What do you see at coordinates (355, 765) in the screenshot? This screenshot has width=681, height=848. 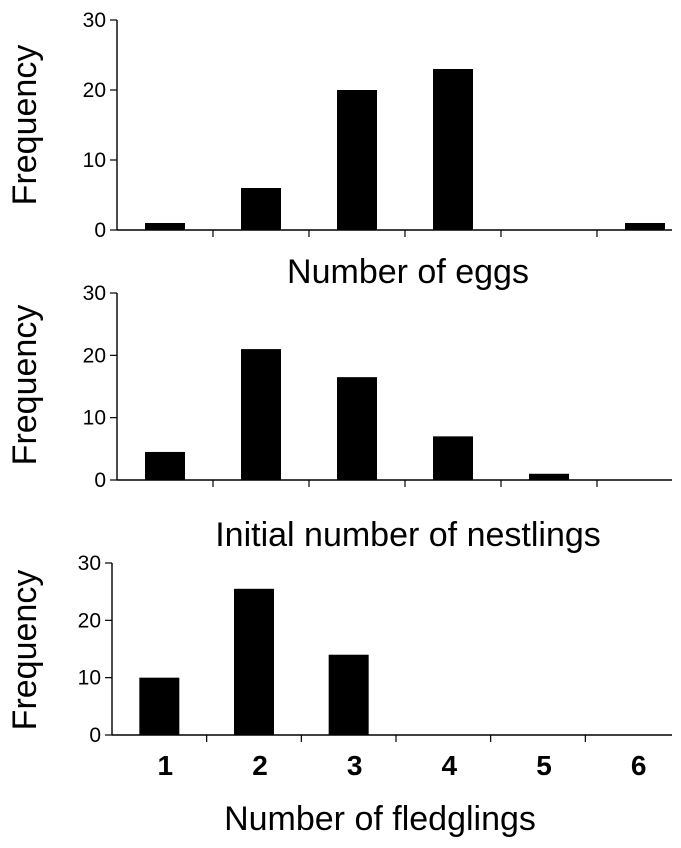 I see `x-category-label: 3` at bounding box center [355, 765].